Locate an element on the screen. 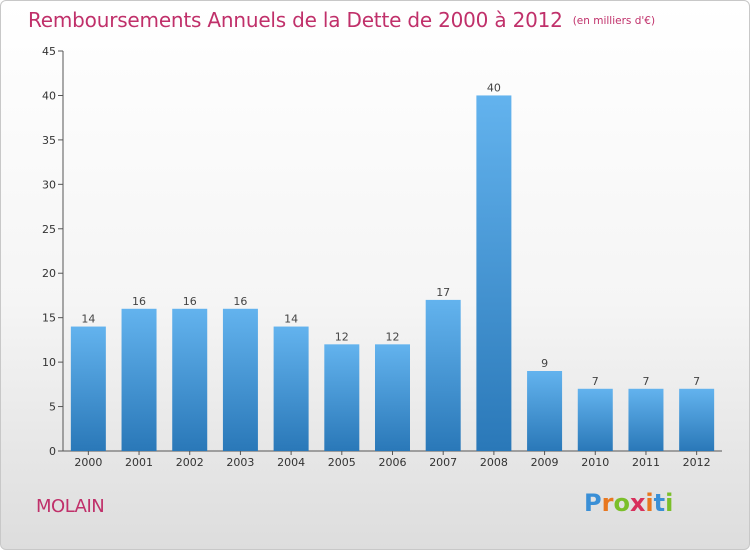 The width and height of the screenshot is (750, 550). x-tick-label: 2001 is located at coordinates (139, 462).